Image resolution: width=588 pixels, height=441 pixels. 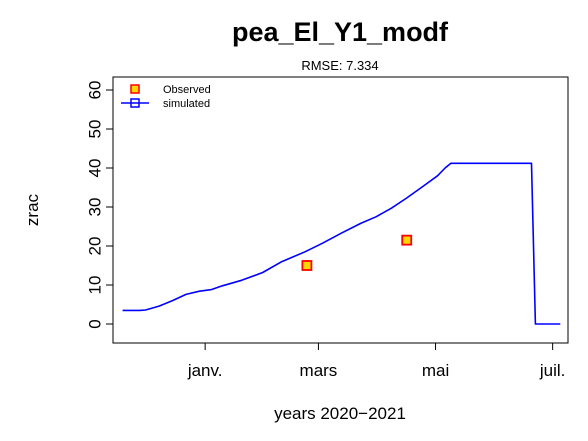 I want to click on x-tick-label-1: mars, so click(x=319, y=370).